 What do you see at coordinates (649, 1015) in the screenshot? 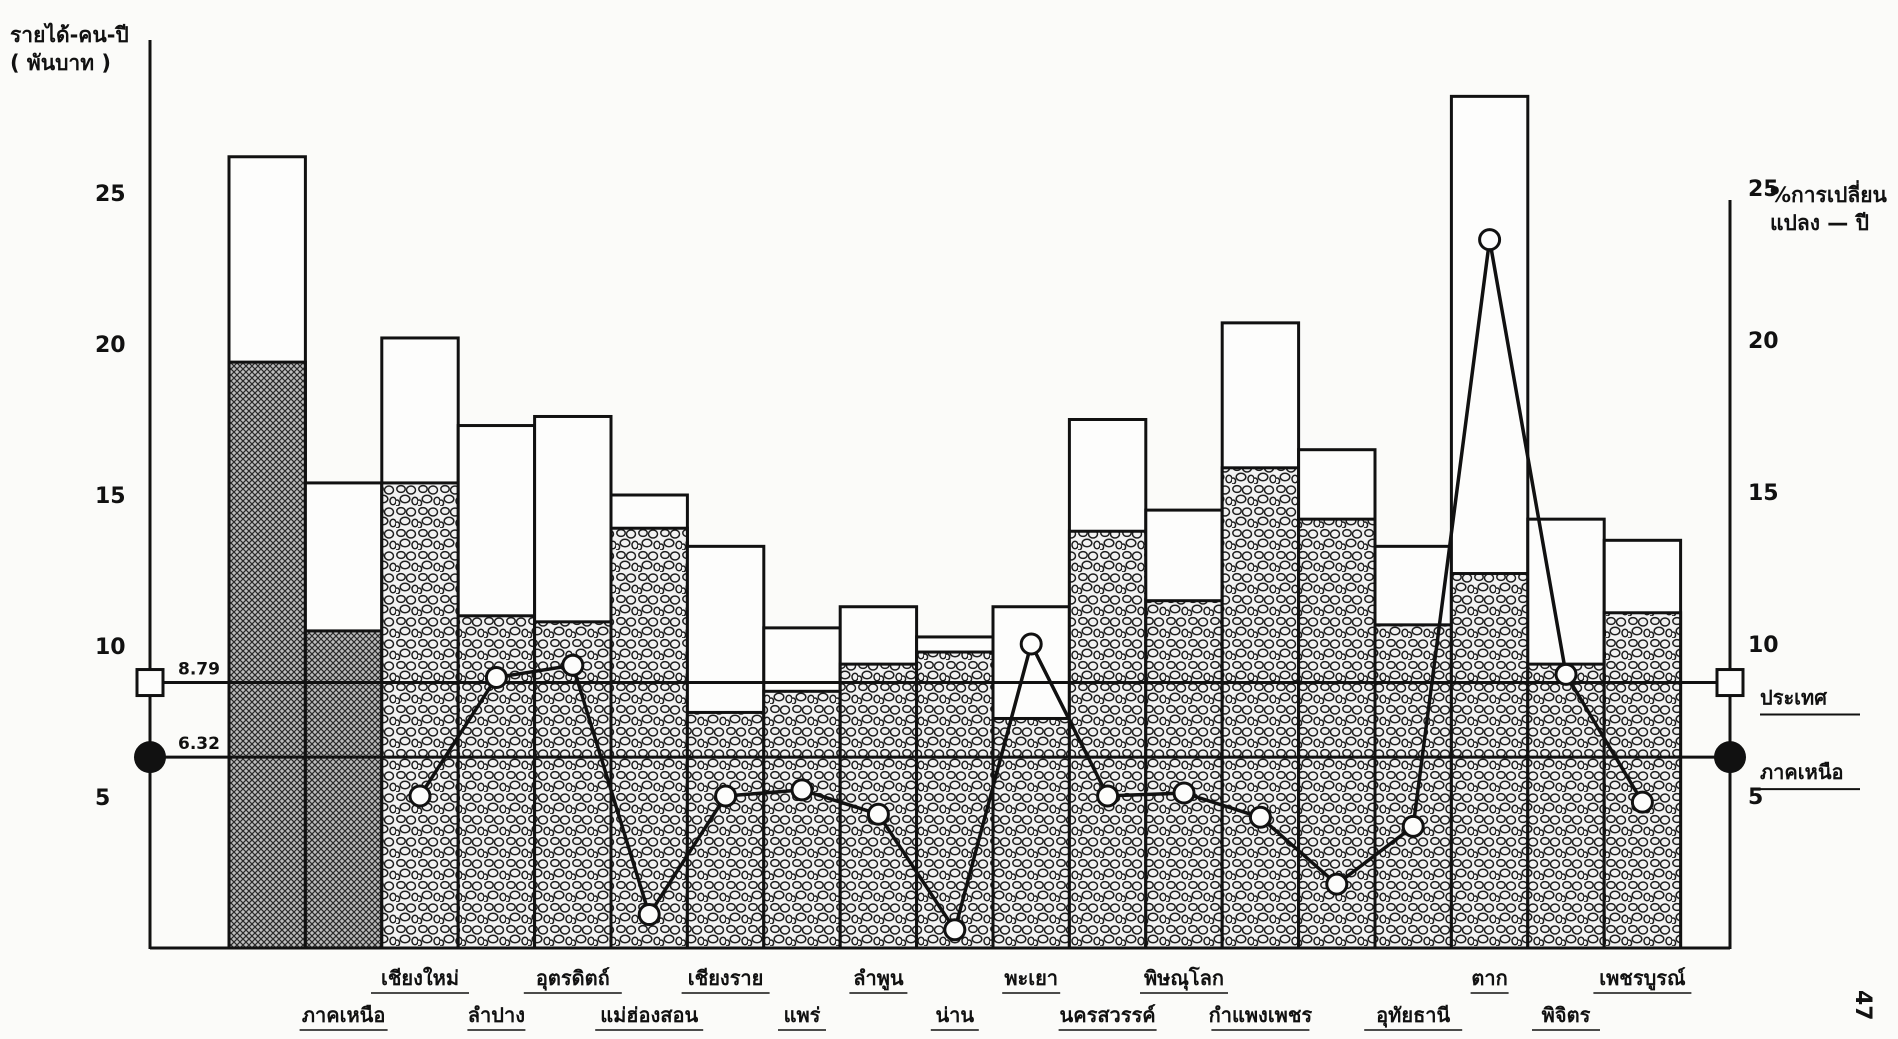
I see `category-label-5: แม่ฮ่องสอน` at bounding box center [649, 1015].